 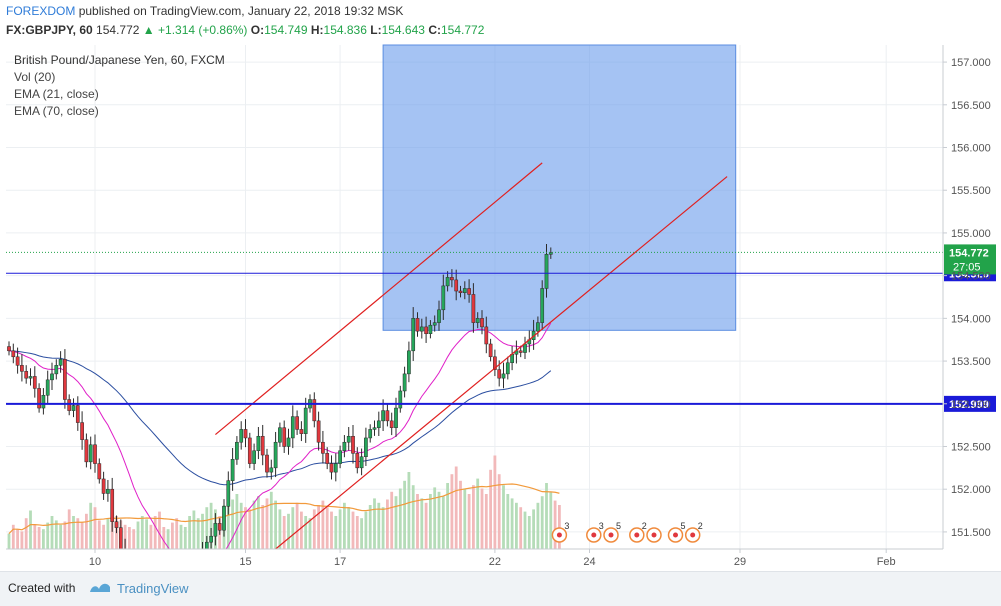 What do you see at coordinates (49, 30) in the screenshot?
I see `symbol-name: FX:GBPJPY, 60` at bounding box center [49, 30].